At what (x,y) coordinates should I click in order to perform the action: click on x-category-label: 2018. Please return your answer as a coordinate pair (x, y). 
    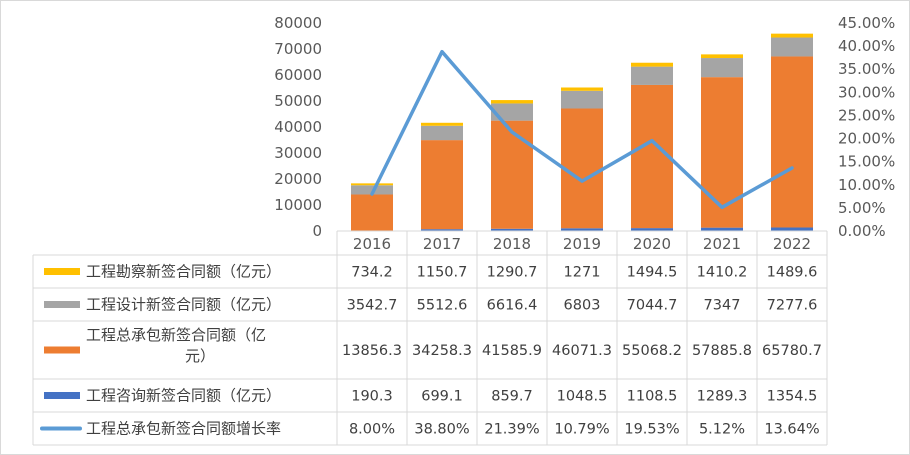
    Looking at the image, I should click on (512, 244).